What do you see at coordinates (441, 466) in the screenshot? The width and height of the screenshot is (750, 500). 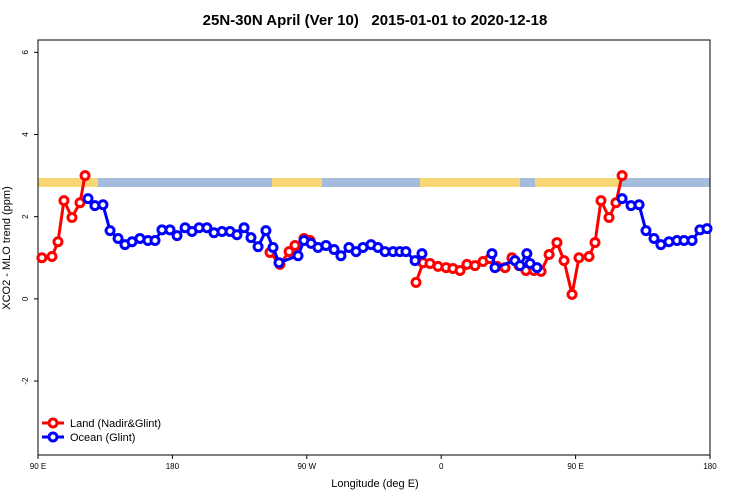 I see `x-tick-label: 0` at bounding box center [441, 466].